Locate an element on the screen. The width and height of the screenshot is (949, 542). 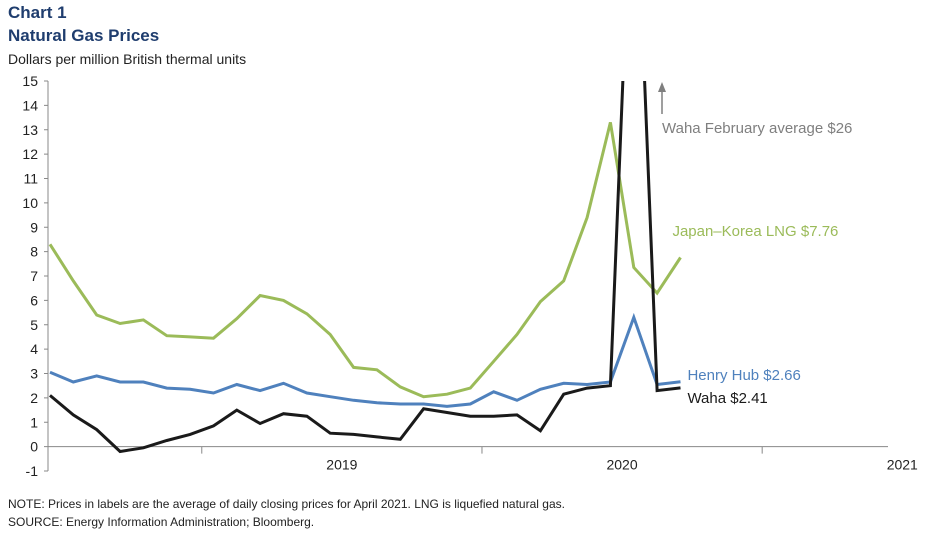
x-tick-label: 2020 is located at coordinates (621, 465).